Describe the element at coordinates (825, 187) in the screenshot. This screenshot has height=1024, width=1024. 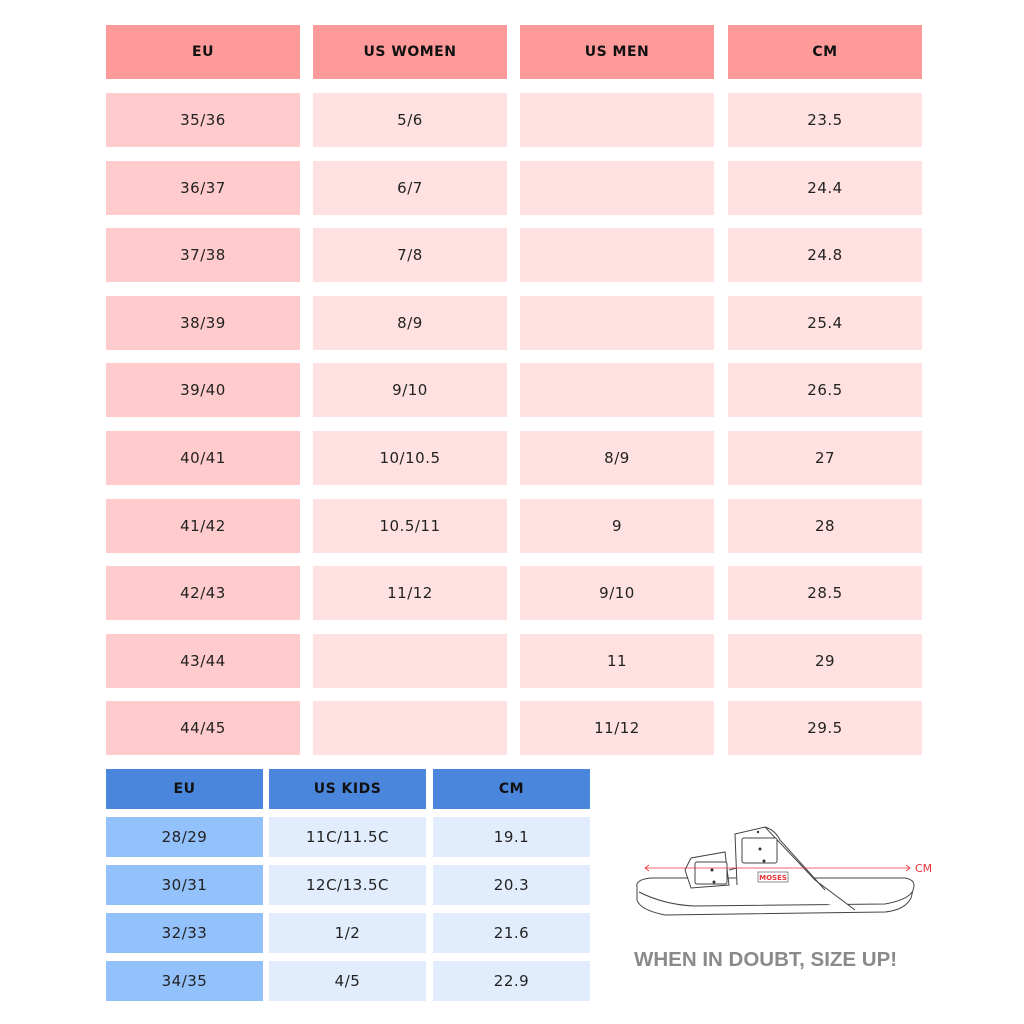
I see `table-cell: 24.4` at that location.